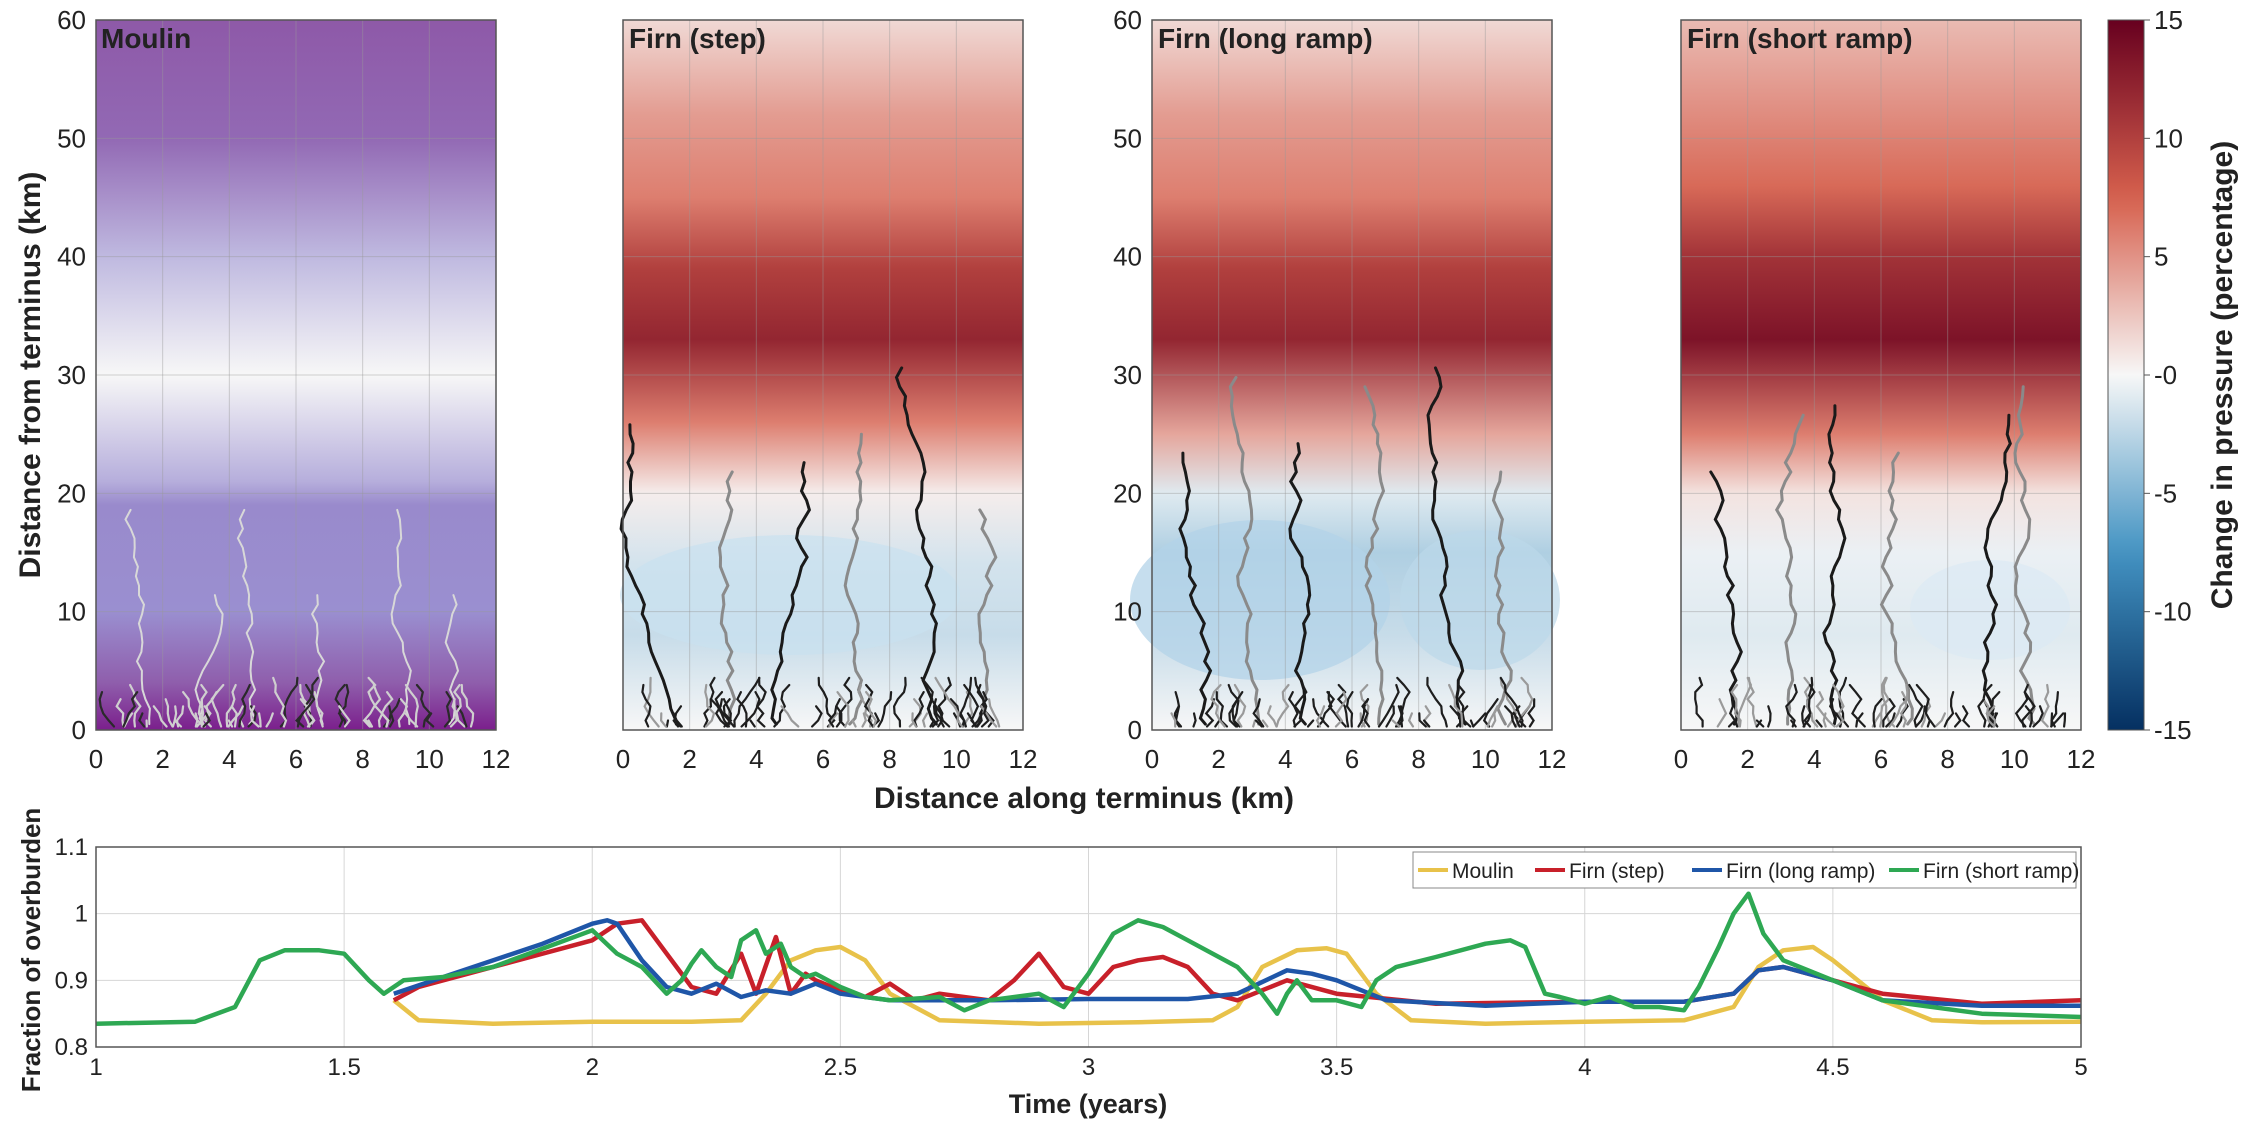  I want to click on y-tick-label: 1.1, so click(71, 847).